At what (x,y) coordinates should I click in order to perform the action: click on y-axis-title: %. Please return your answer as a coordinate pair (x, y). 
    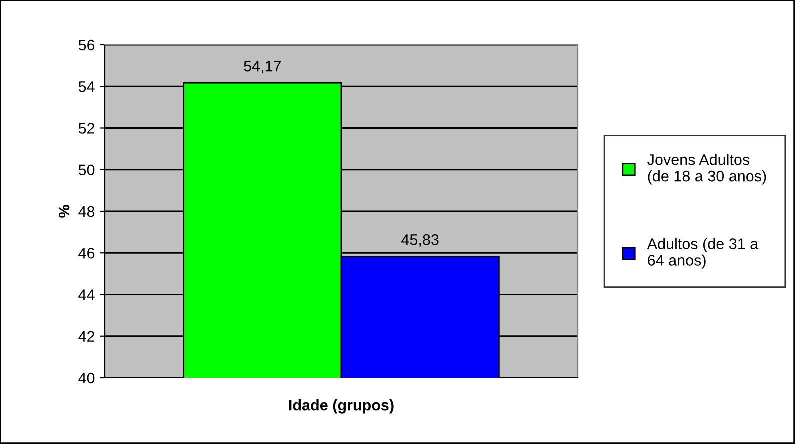
    Looking at the image, I should click on (64, 211).